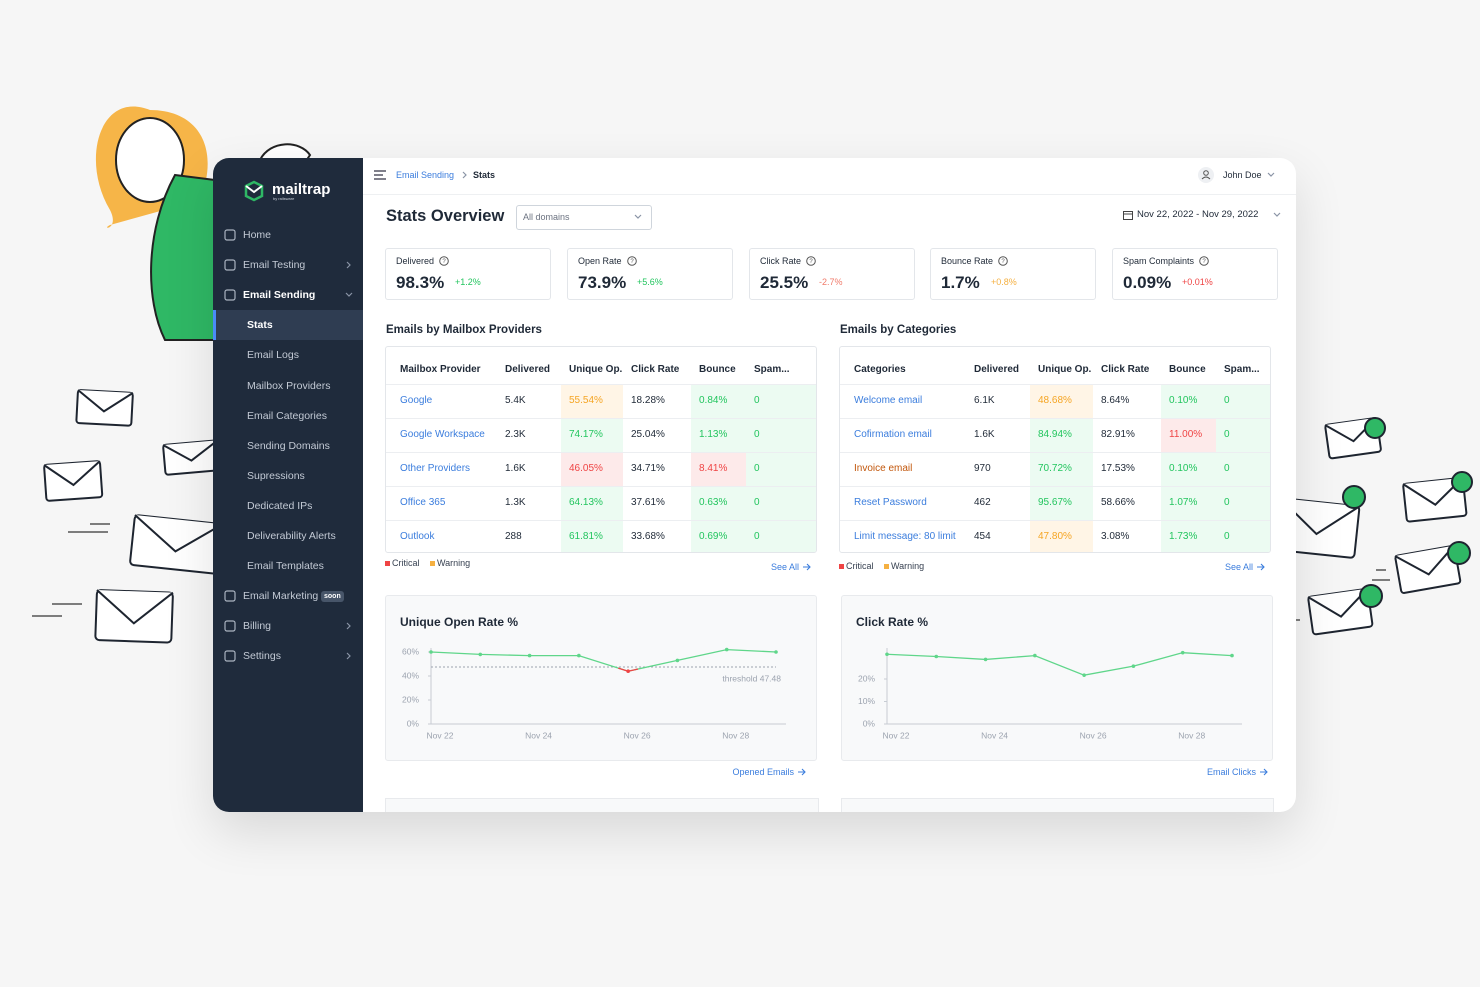 The width and height of the screenshot is (1480, 987). What do you see at coordinates (866, 678) in the screenshot?
I see `y-tick-label: 20%` at bounding box center [866, 678].